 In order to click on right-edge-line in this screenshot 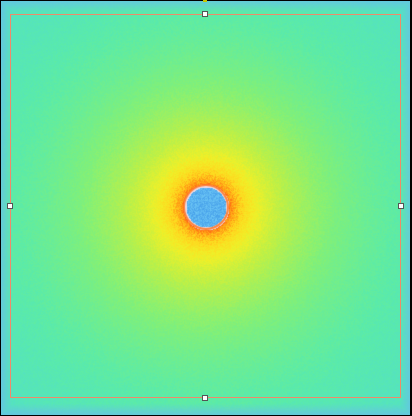, I will do `click(411, 208)`.